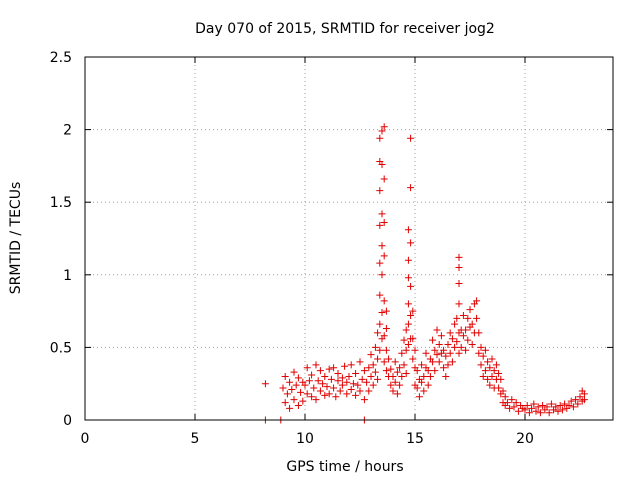  Describe the element at coordinates (61, 58) in the screenshot. I see `y-tick-label: 2.5` at that location.